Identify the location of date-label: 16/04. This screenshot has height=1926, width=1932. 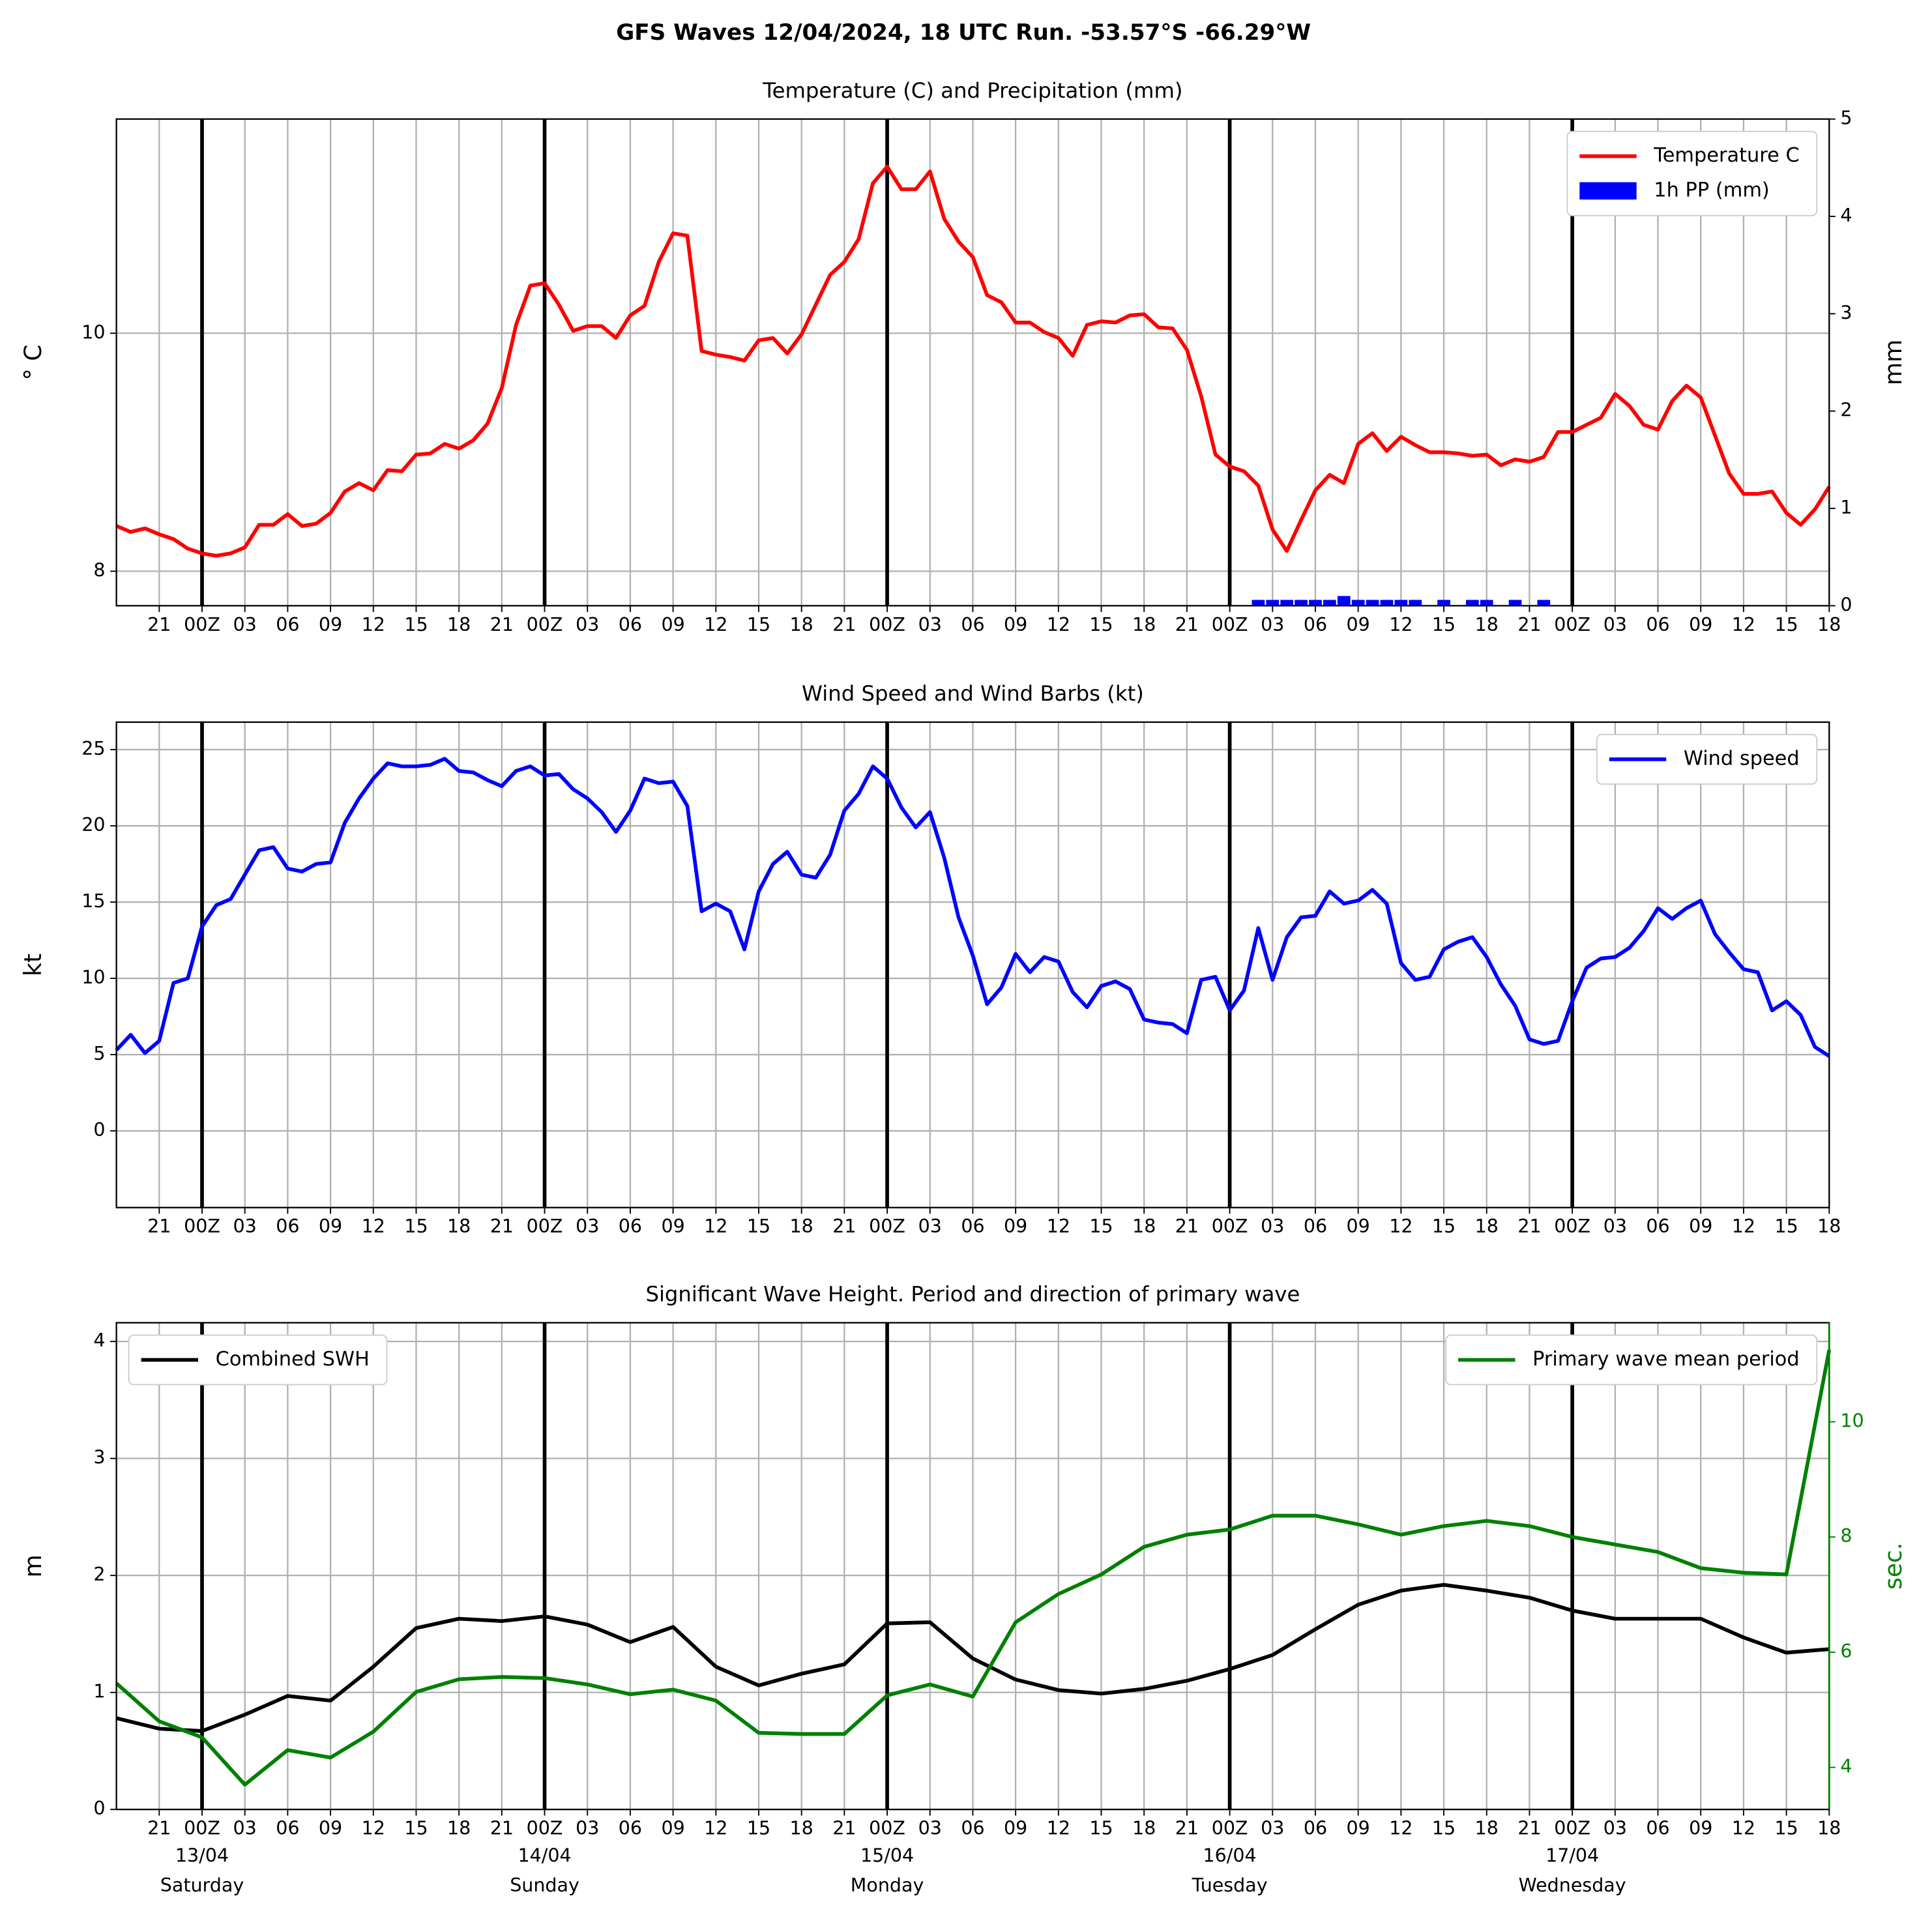
(1230, 1855).